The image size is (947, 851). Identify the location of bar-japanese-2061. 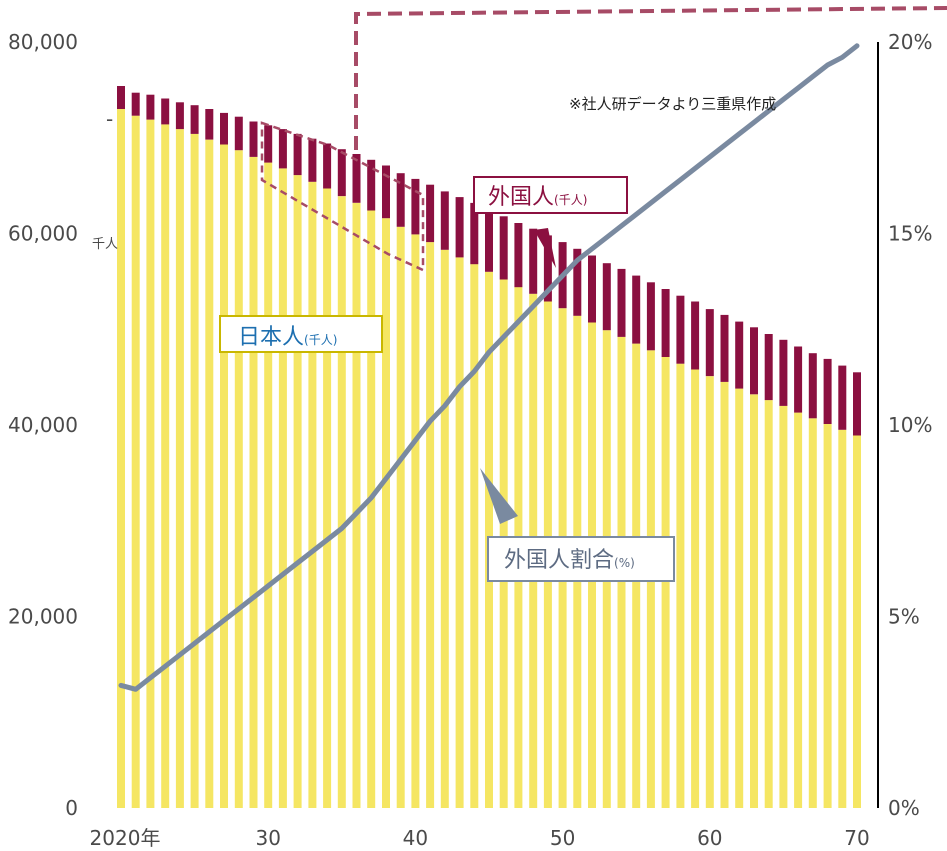
(724, 594).